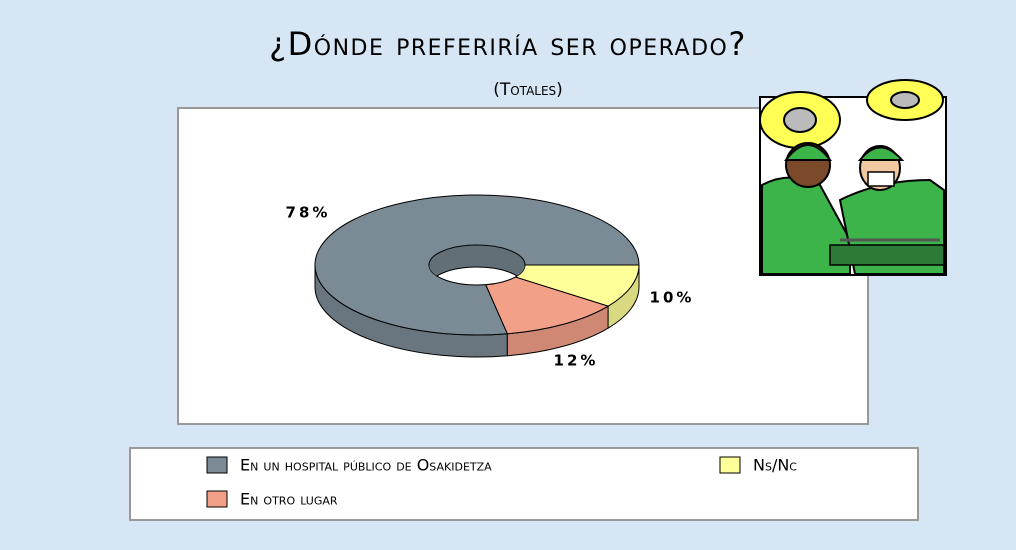 The height and width of the screenshot is (550, 1016). Describe the element at coordinates (528, 90) in the screenshot. I see `chart-subtitle: (Totales)` at that location.